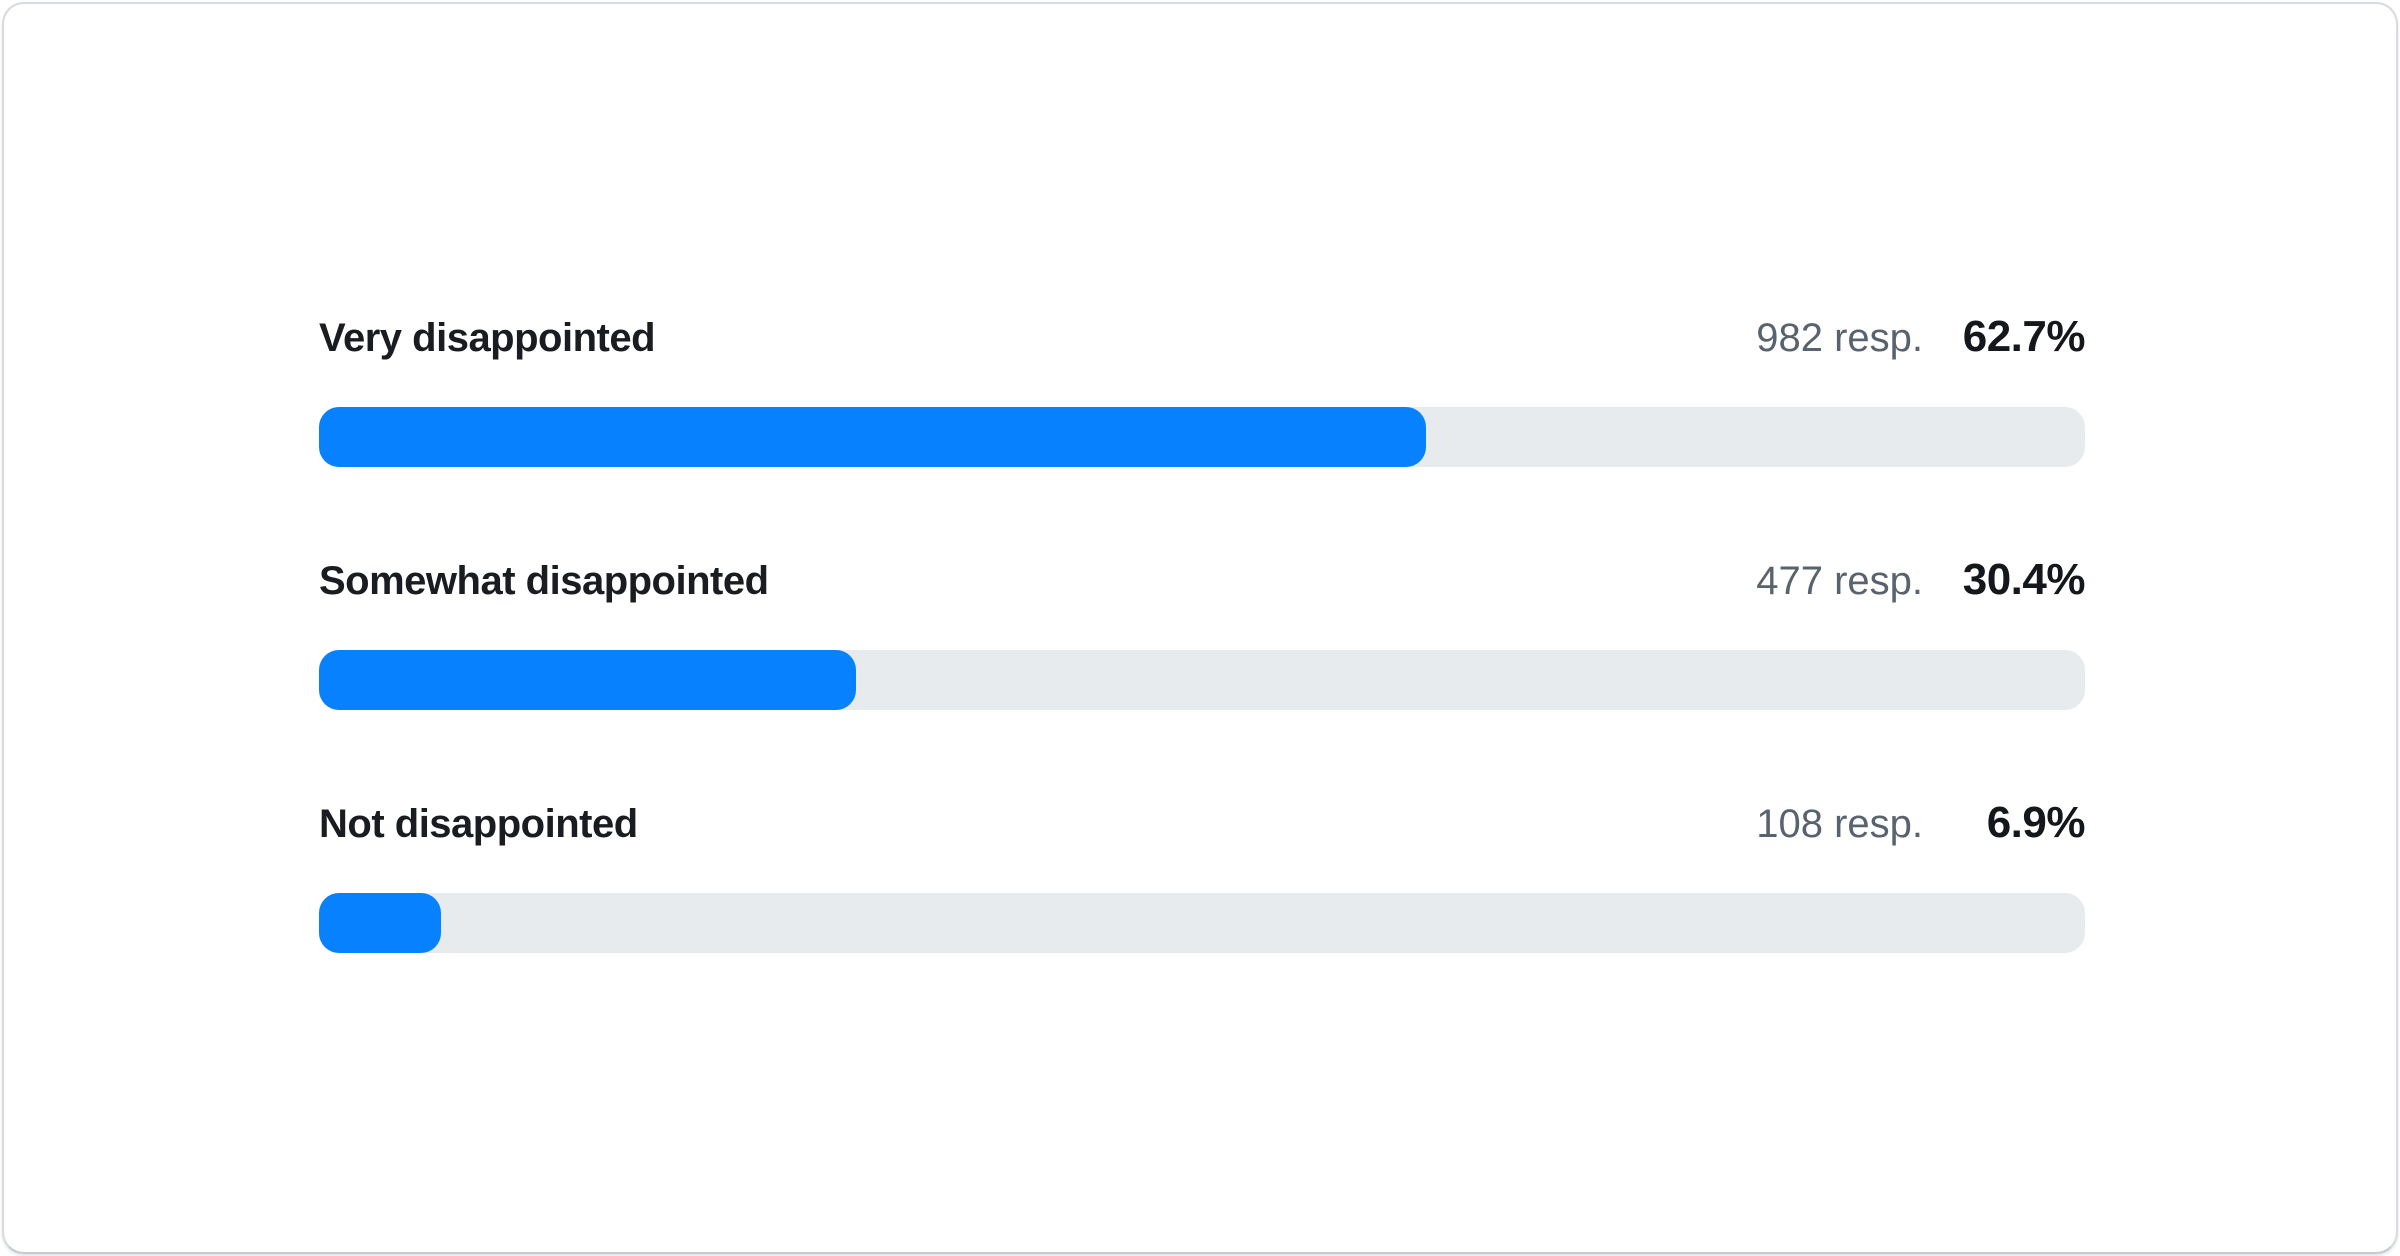 Image resolution: width=2400 pixels, height=1256 pixels. Describe the element at coordinates (1202, 337) in the screenshot. I see `row-header: Very disappointed 982 resp. 62.7%` at that location.